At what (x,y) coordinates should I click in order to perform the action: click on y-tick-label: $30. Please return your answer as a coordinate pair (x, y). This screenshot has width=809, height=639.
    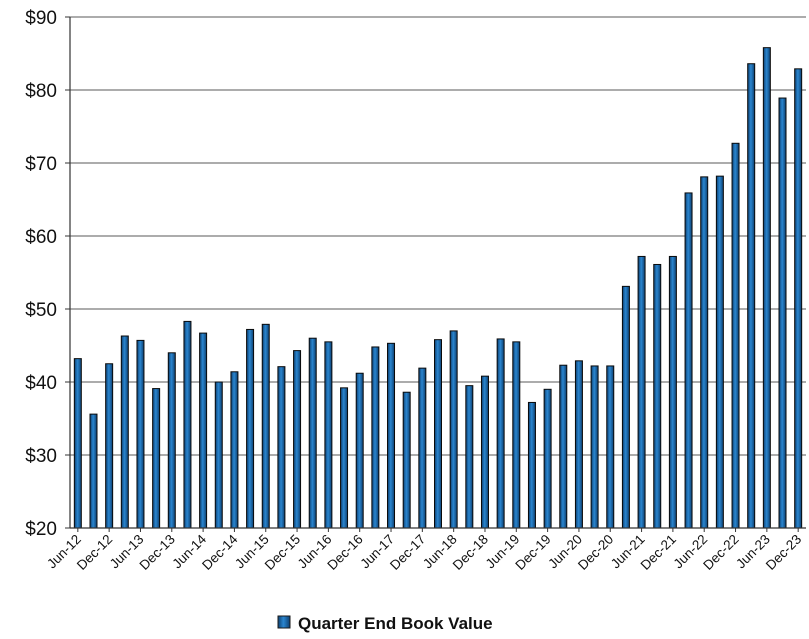
    Looking at the image, I should click on (41, 456).